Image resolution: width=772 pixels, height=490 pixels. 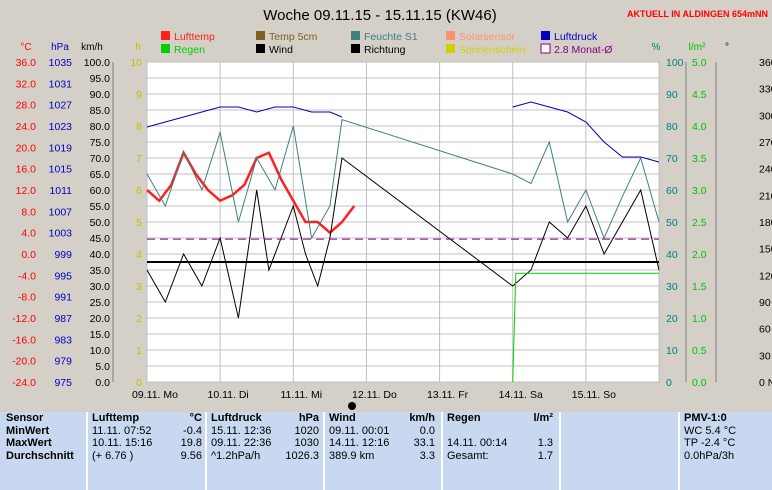 I want to click on rain-tick-label: 4.0, so click(x=699, y=127).